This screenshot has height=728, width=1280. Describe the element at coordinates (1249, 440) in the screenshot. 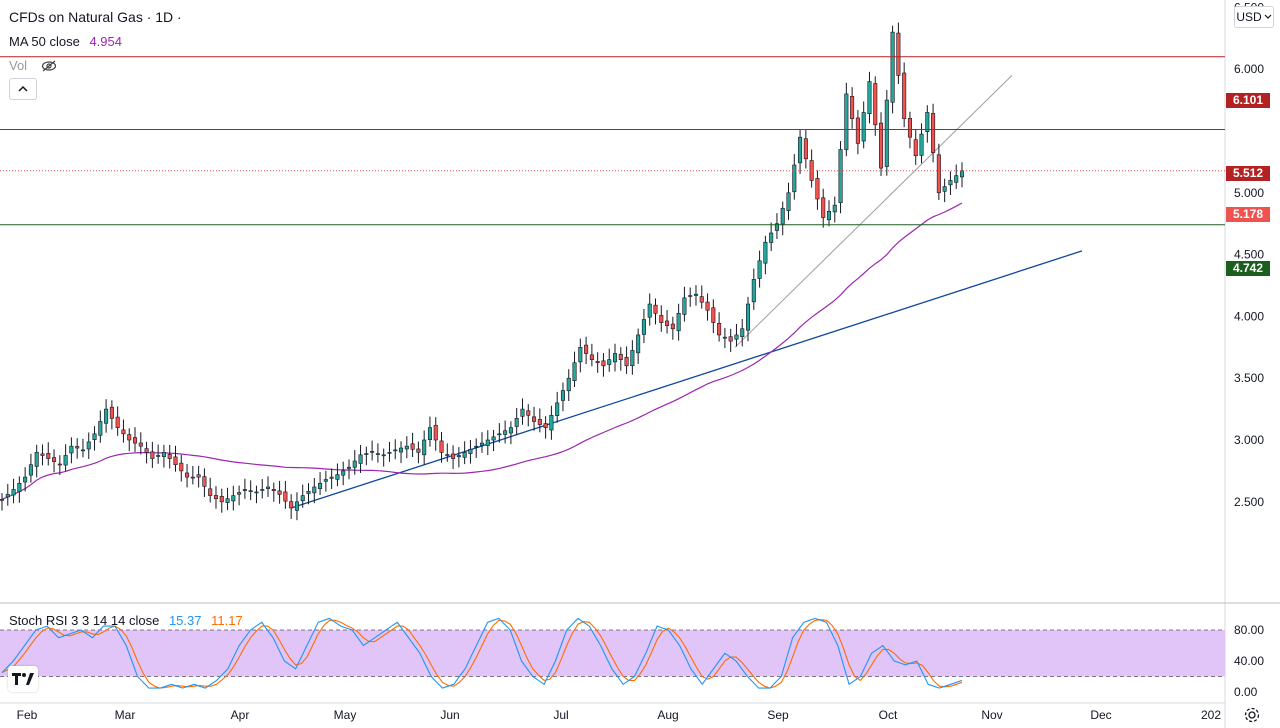

I see `y-tick-label: 3.000` at that location.